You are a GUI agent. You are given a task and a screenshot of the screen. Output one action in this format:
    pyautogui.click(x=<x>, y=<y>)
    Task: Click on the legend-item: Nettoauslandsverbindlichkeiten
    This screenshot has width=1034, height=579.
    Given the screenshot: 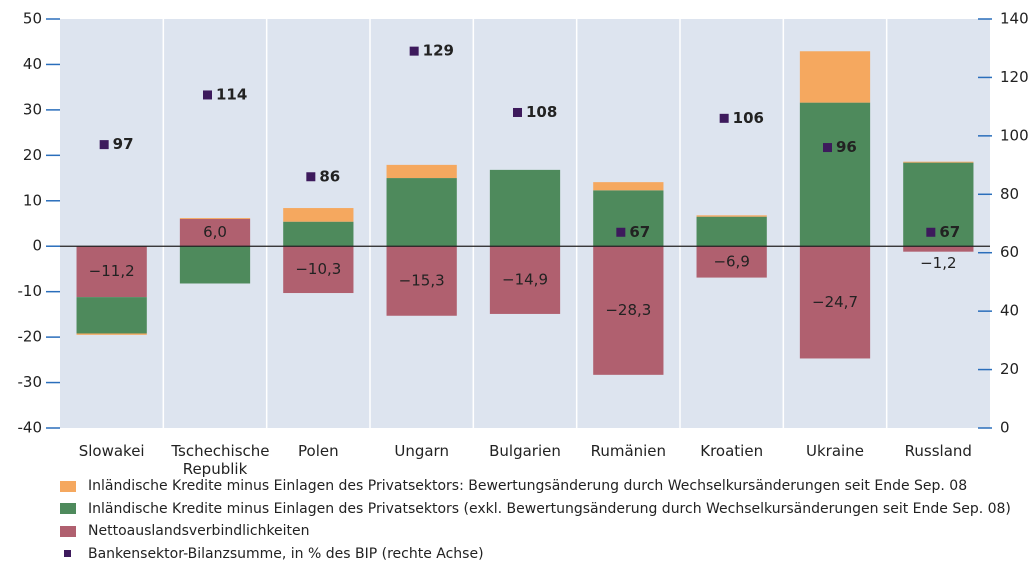 What is the action you would take?
    pyautogui.click(x=185, y=531)
    